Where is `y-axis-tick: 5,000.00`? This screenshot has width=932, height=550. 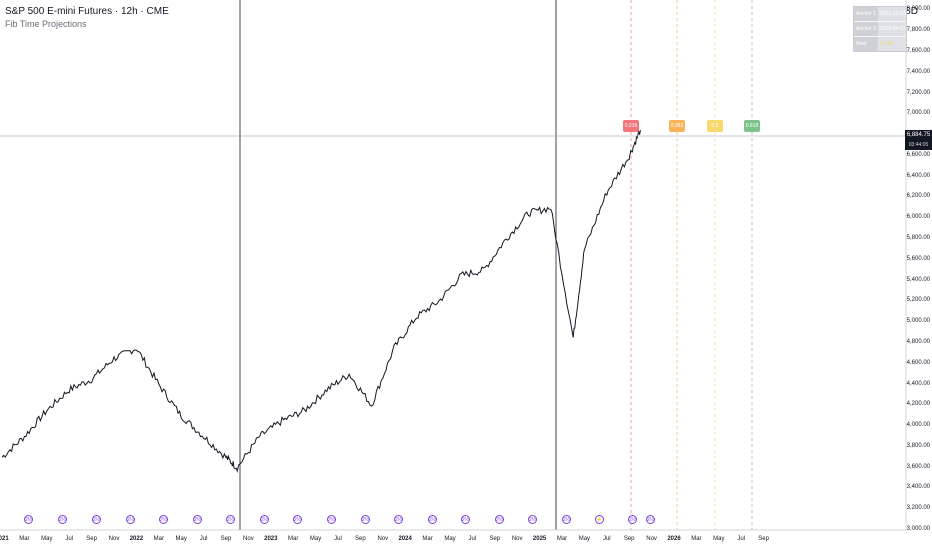 y-axis-tick: 5,000.00 is located at coordinates (918, 321).